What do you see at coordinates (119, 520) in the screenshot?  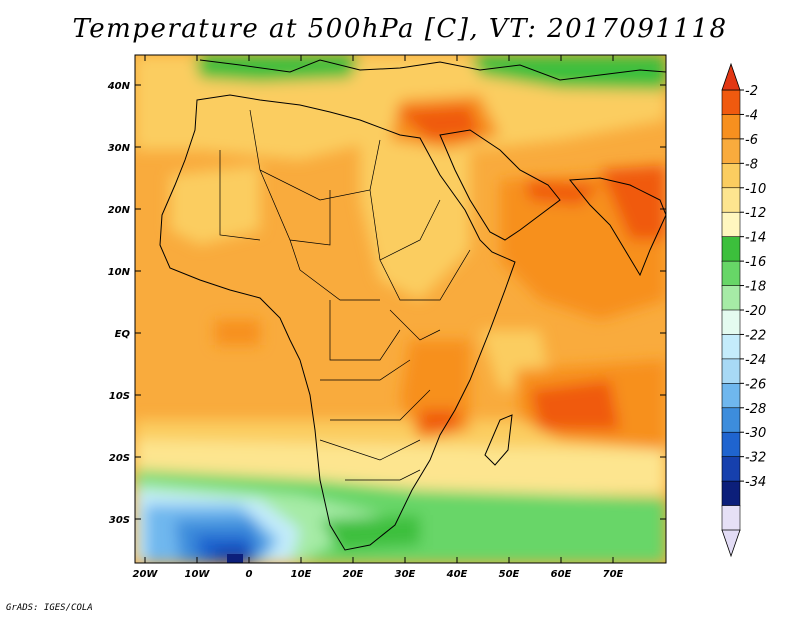 I see `lat-tick-label: 30S` at bounding box center [119, 520].